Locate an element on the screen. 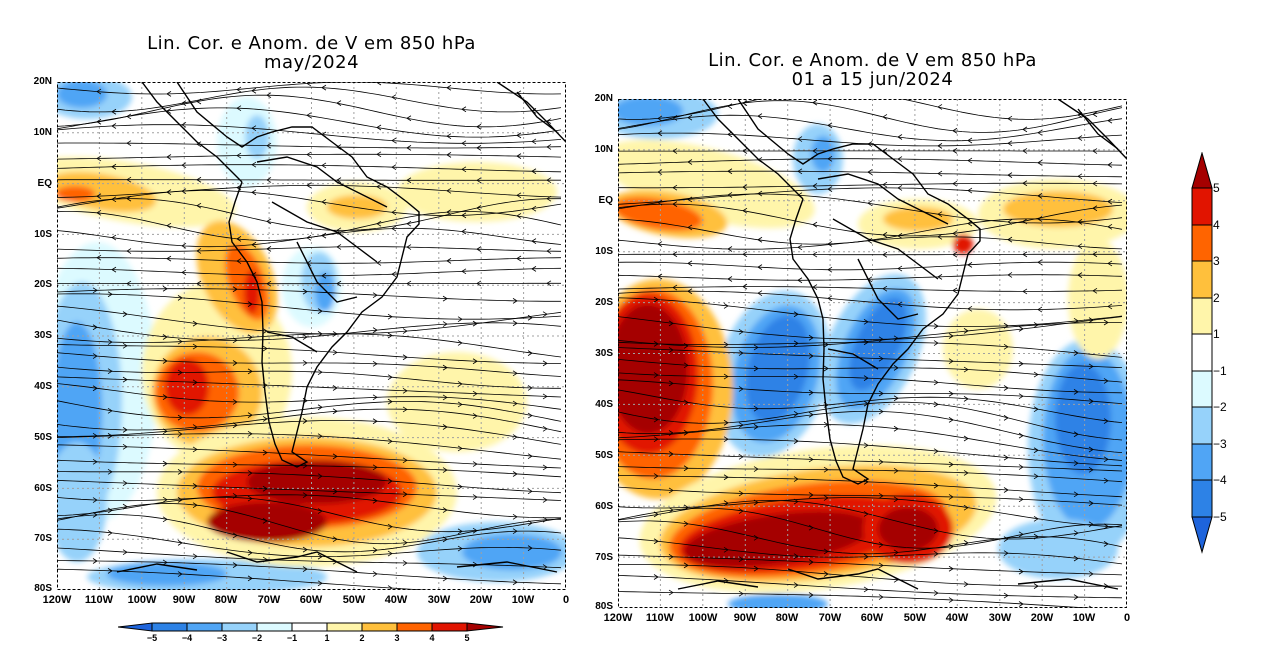 Image resolution: width=1262 pixels, height=672 pixels. lon-label: 30W is located at coordinates (1000, 618).